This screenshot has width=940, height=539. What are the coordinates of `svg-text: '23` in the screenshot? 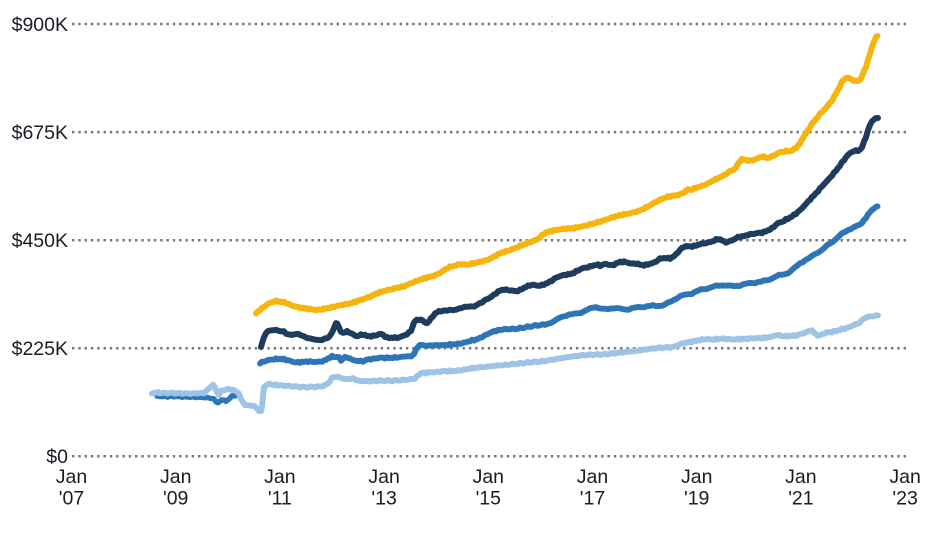 It's located at (904, 499).